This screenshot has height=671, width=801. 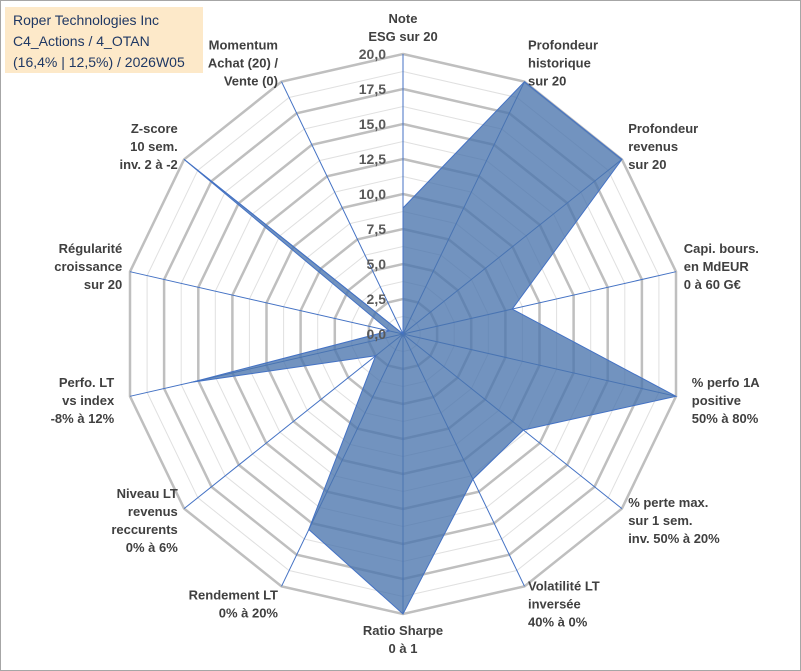 What do you see at coordinates (377, 299) in the screenshot?
I see `tick-label: 2,5` at bounding box center [377, 299].